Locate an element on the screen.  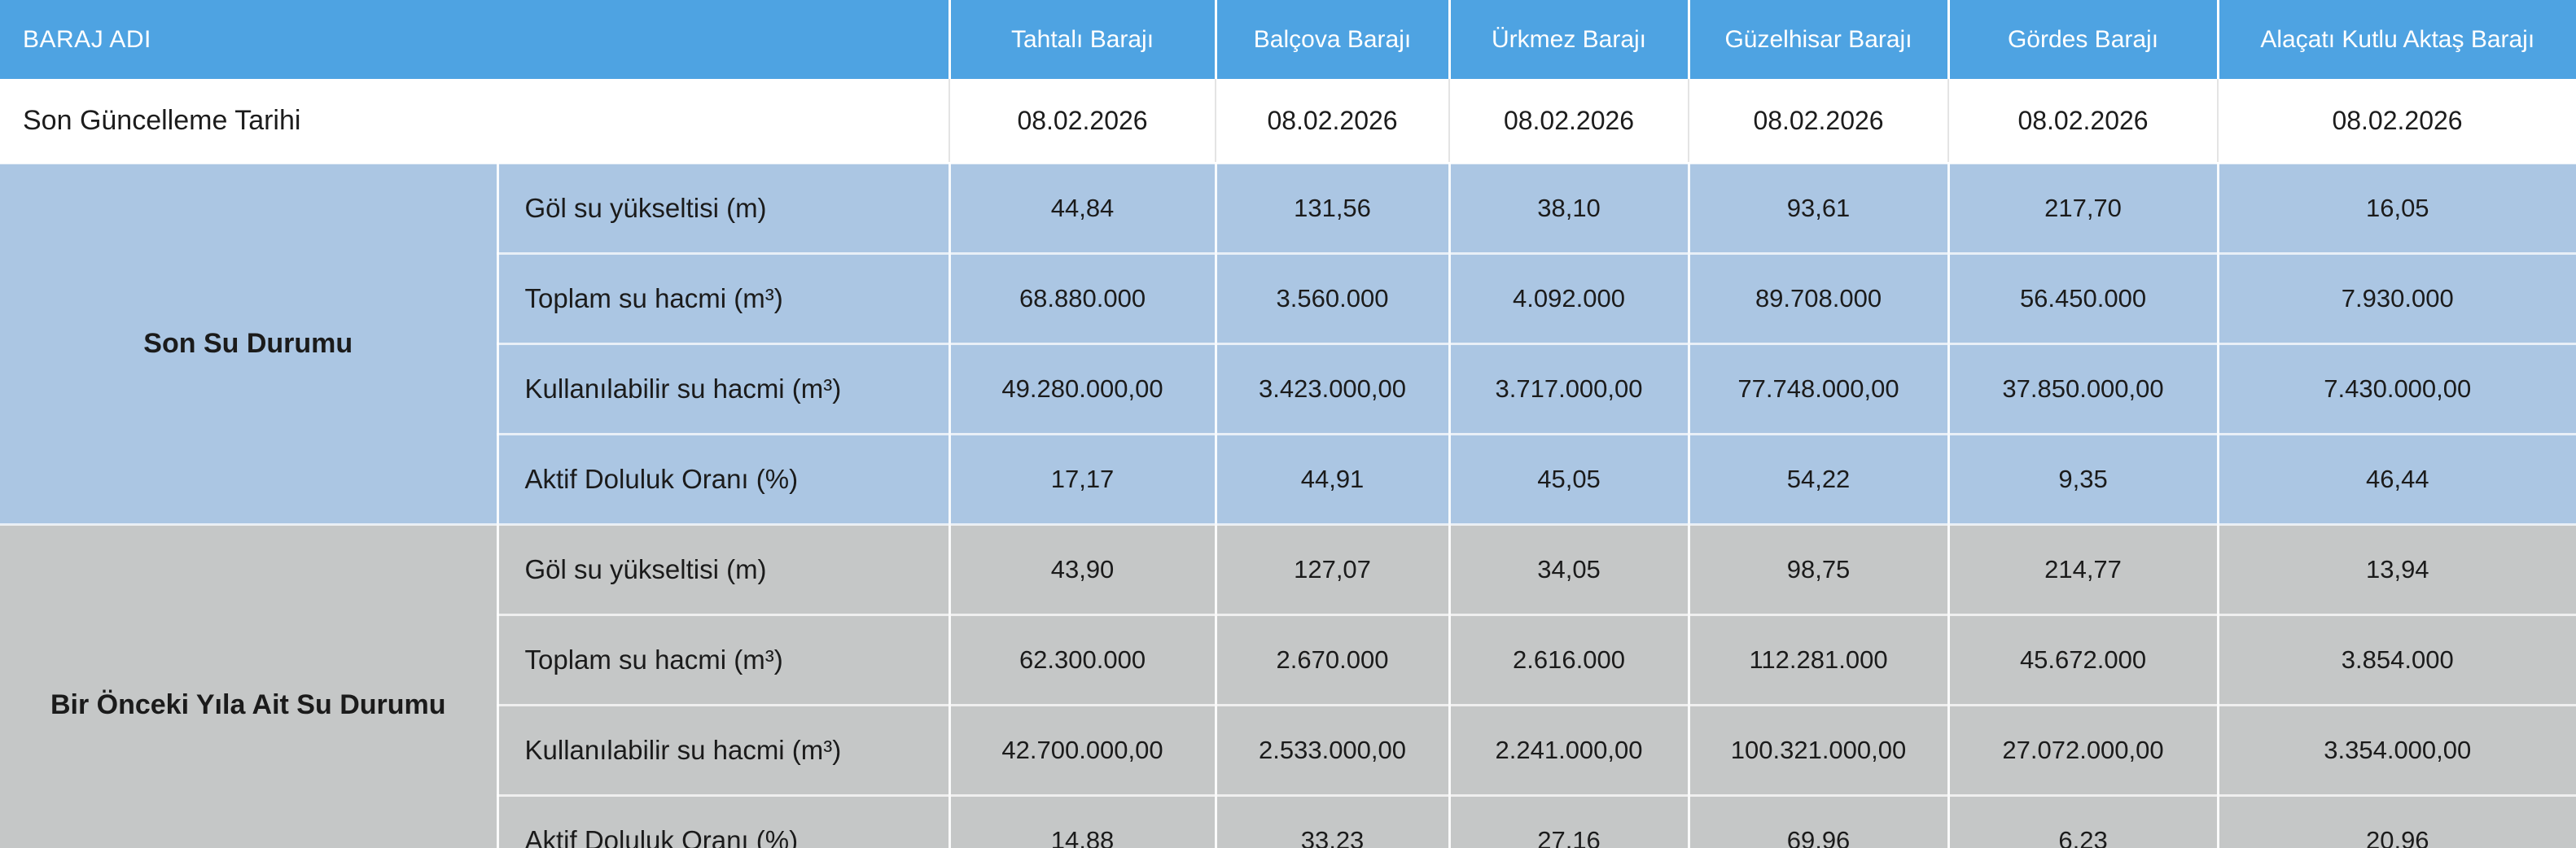
value-cell: 3.560.000 is located at coordinates (1333, 298).